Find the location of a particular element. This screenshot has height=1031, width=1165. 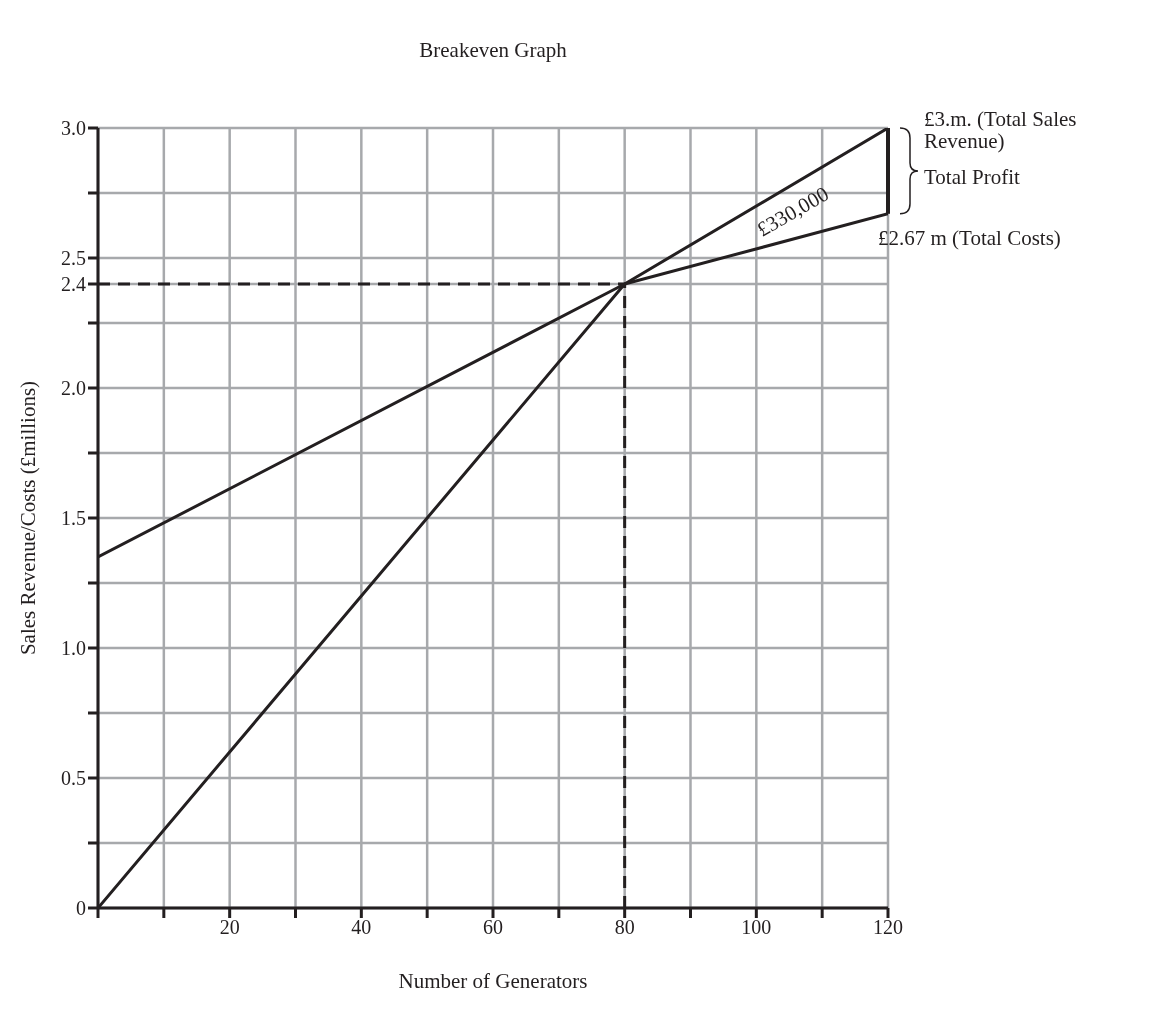

text: Total Profit is located at coordinates (972, 177).